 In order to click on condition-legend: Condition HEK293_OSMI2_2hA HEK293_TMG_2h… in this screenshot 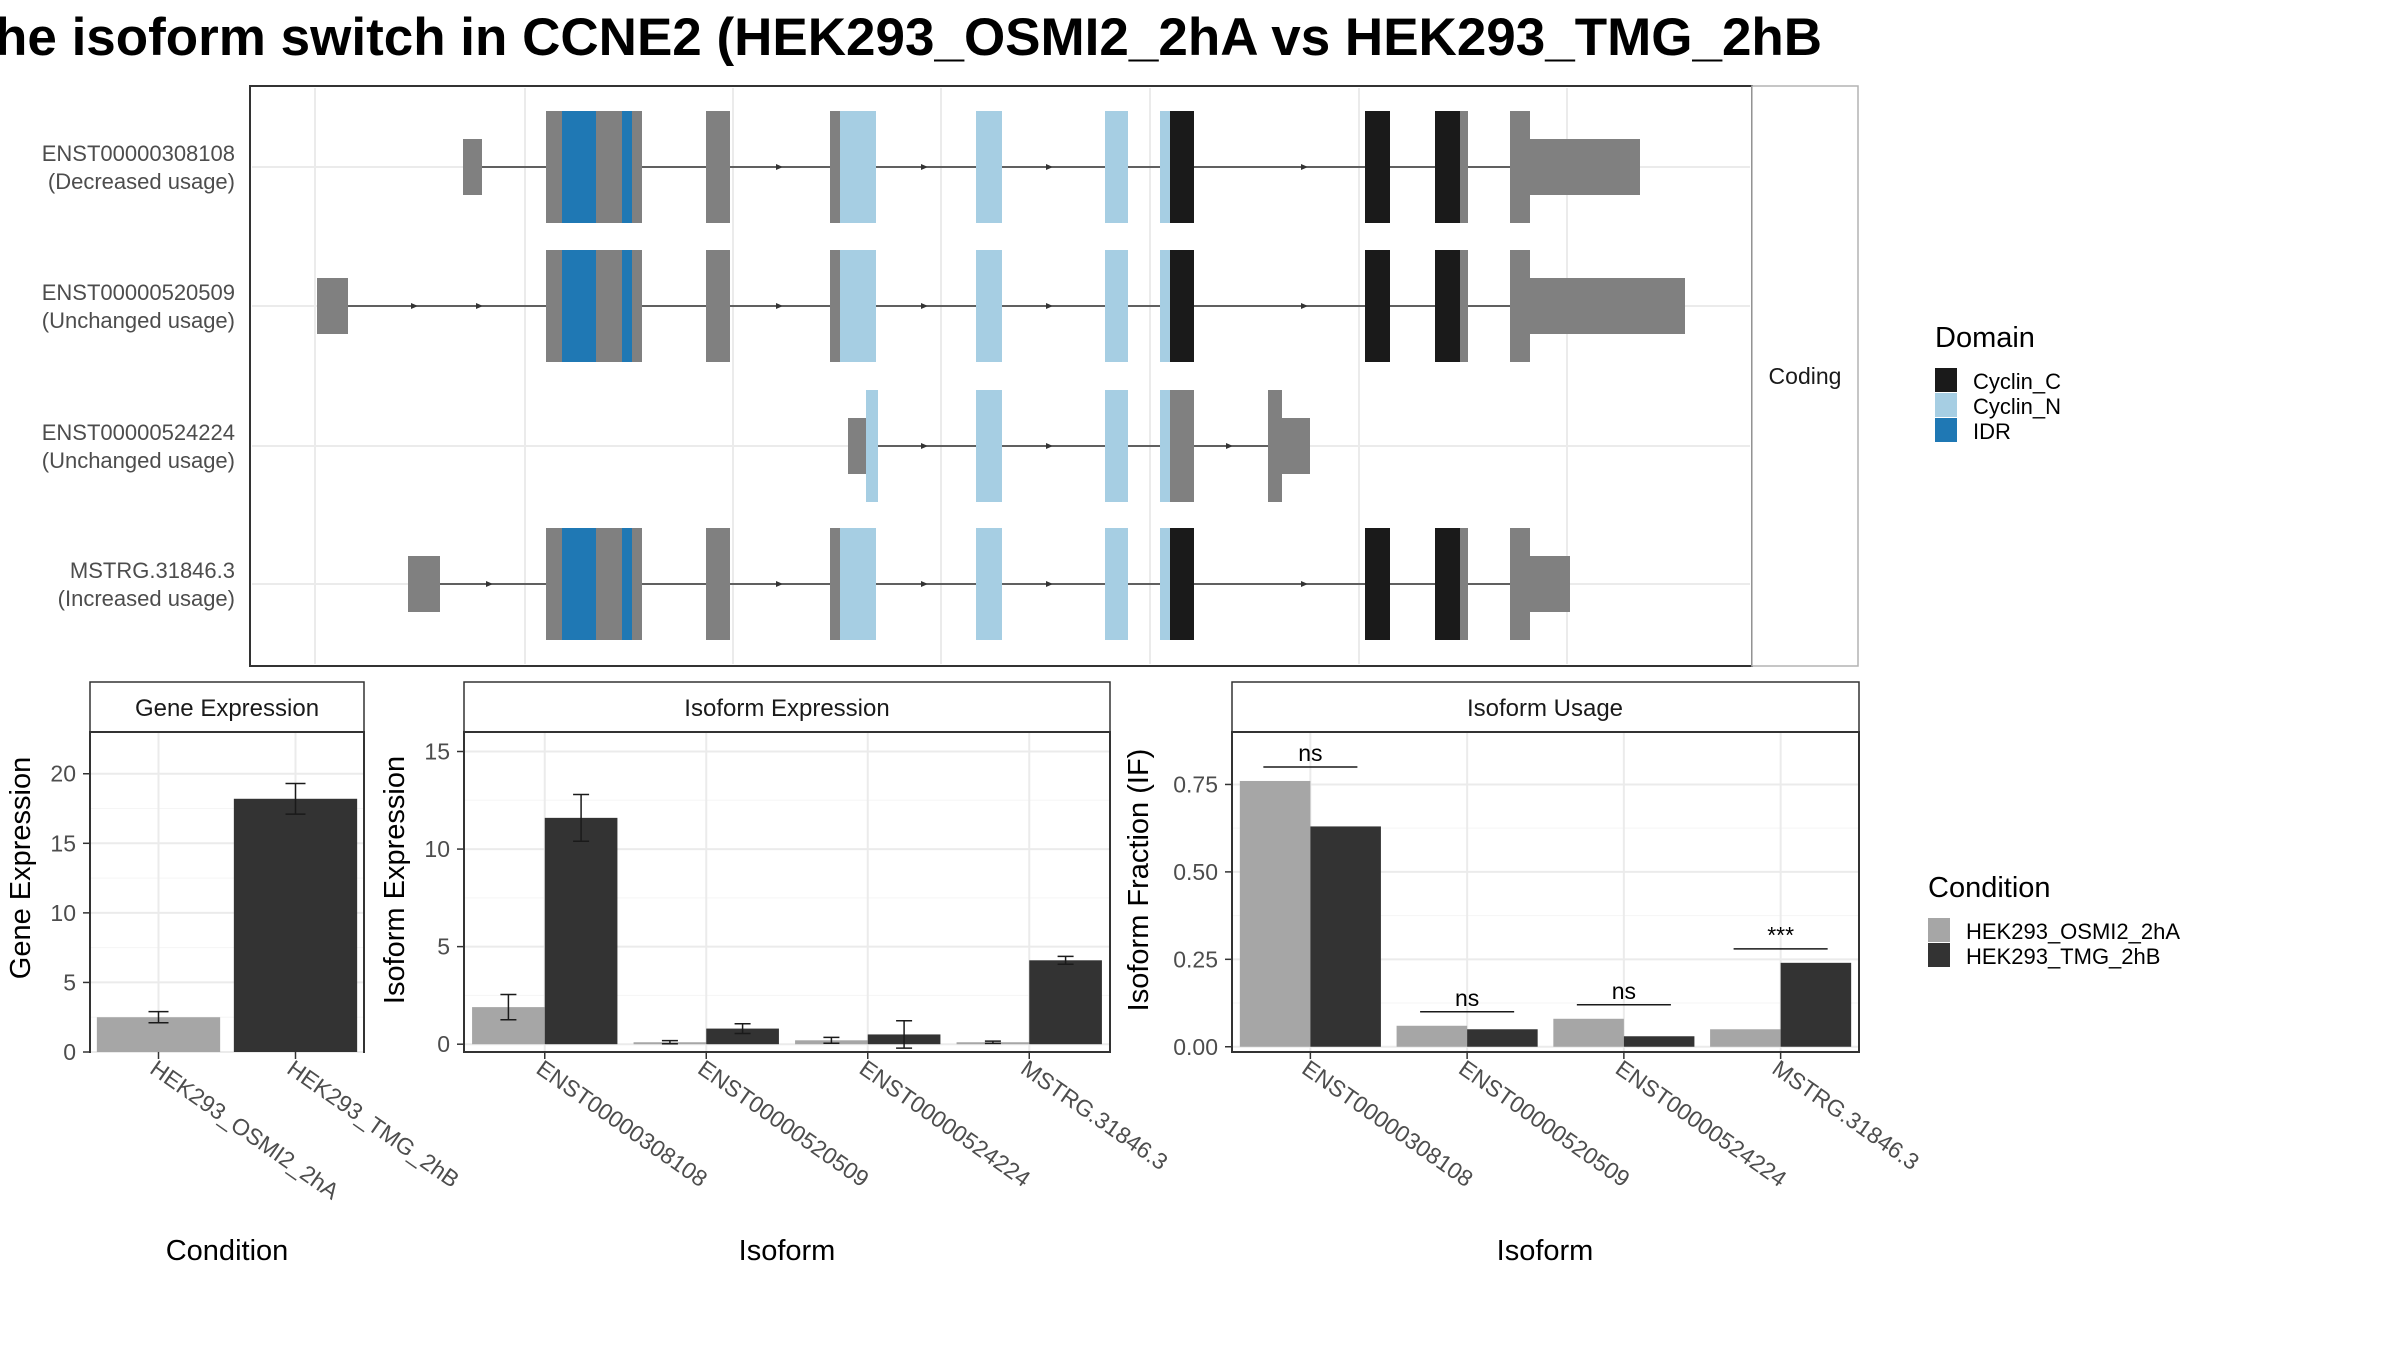, I will do `click(2054, 920)`.